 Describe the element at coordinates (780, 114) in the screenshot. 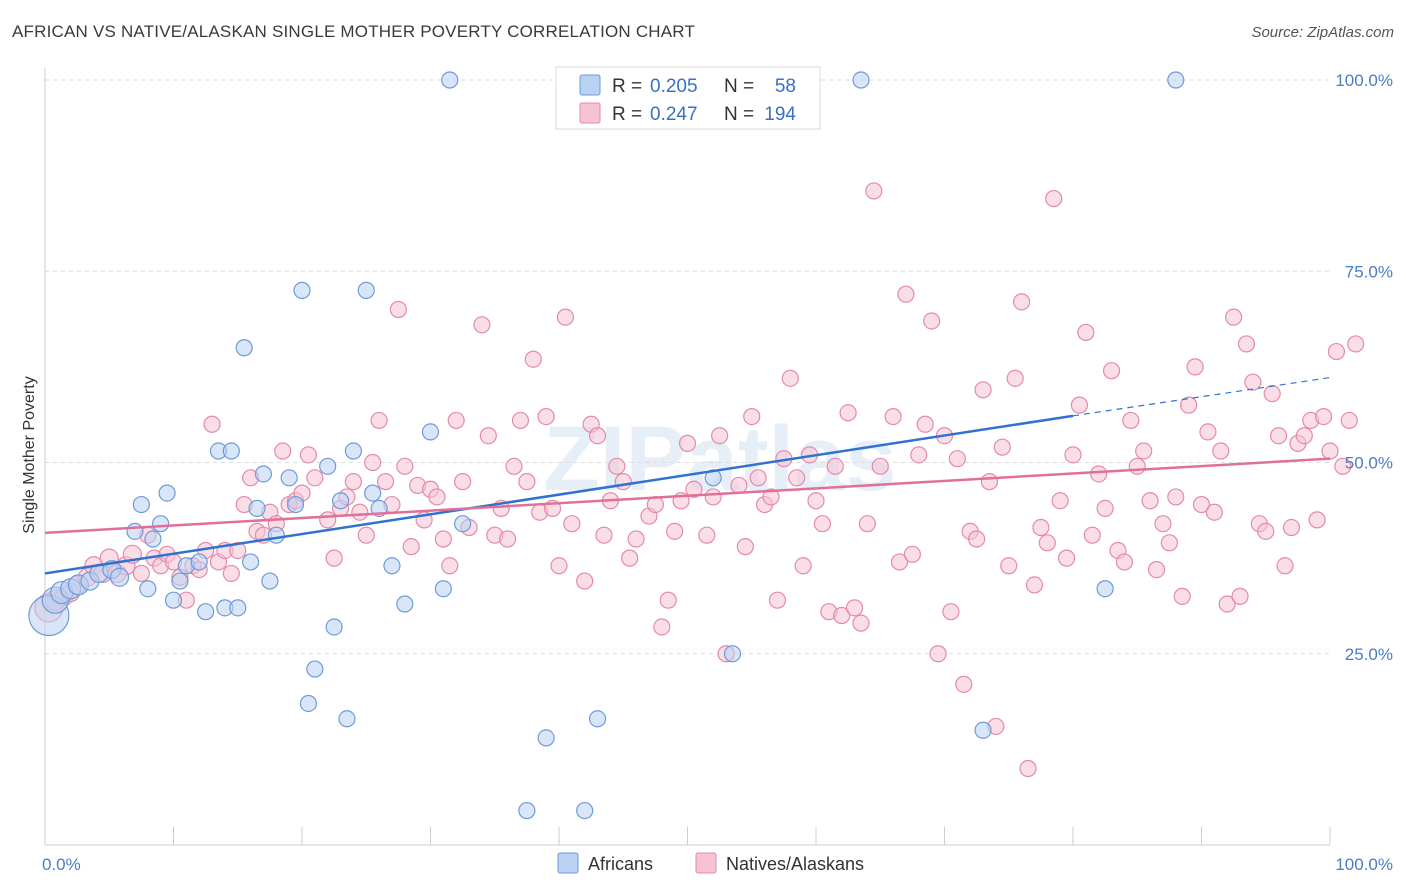

I see `legend-n-value-natives: 194` at that location.